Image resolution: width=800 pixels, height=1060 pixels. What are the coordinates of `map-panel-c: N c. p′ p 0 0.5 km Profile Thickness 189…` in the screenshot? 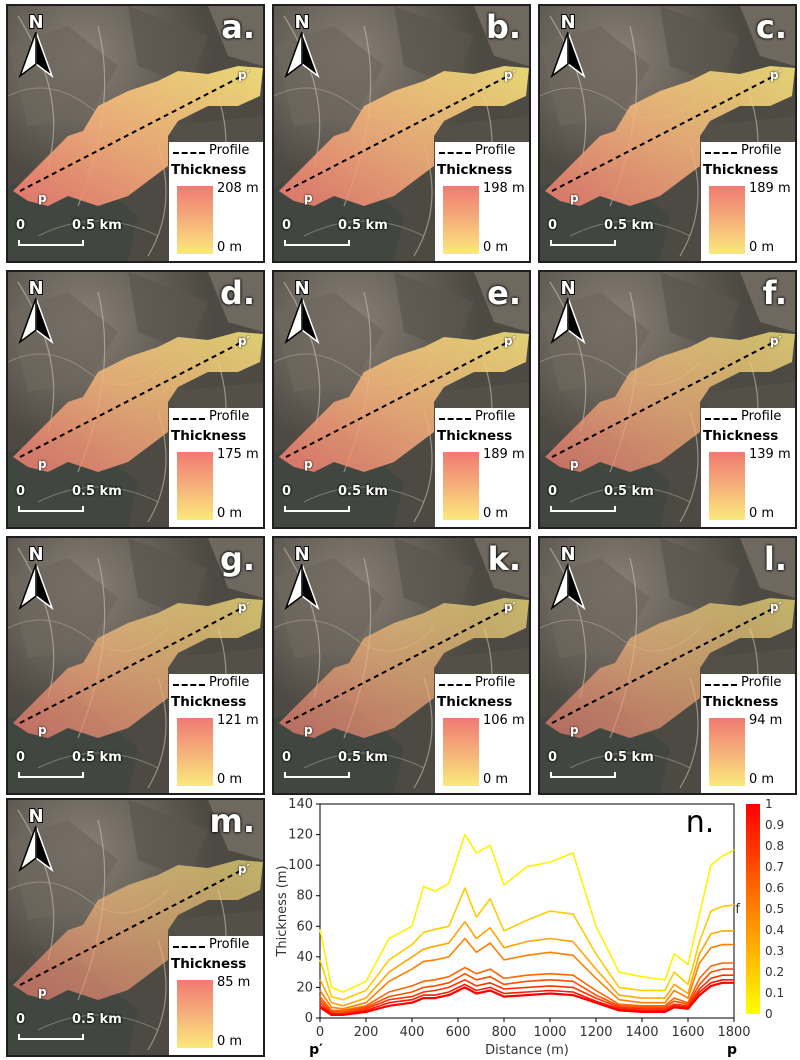 It's located at (667, 133).